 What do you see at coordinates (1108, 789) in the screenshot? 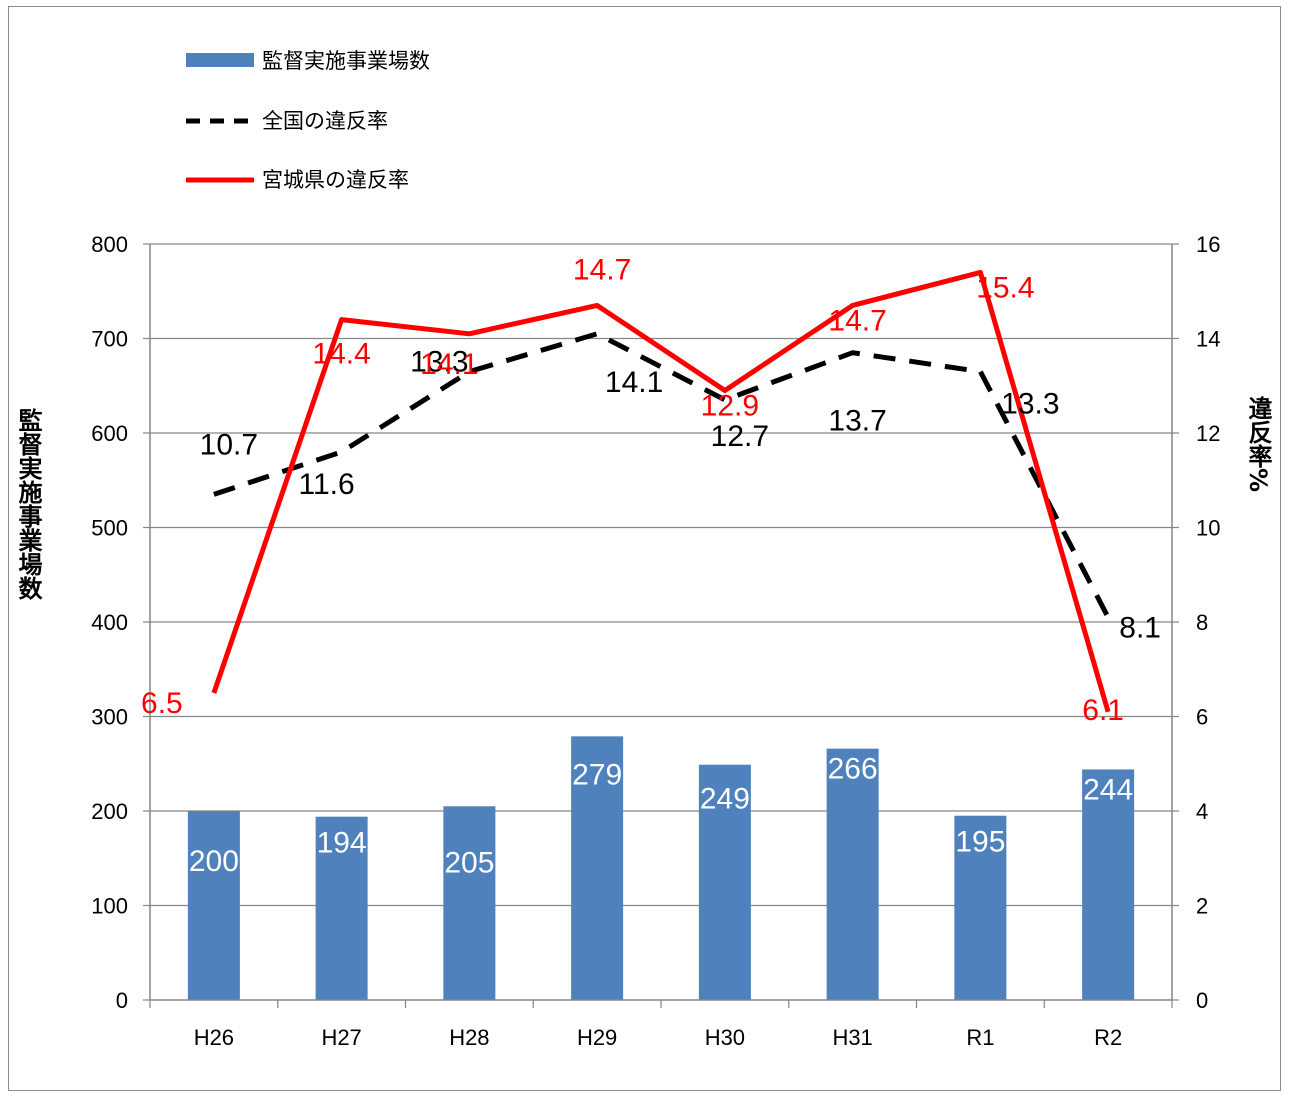
I see `bar-data-label: 244` at bounding box center [1108, 789].